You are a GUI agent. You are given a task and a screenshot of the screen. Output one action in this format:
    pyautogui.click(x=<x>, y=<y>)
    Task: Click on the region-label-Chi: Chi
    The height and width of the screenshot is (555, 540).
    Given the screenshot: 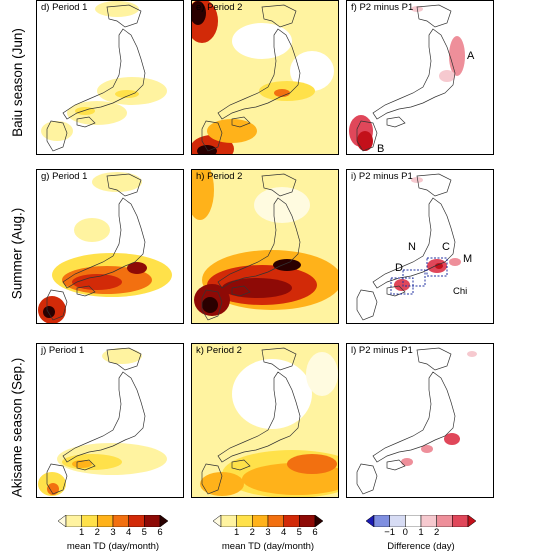 What is the action you would take?
    pyautogui.click(x=460, y=291)
    